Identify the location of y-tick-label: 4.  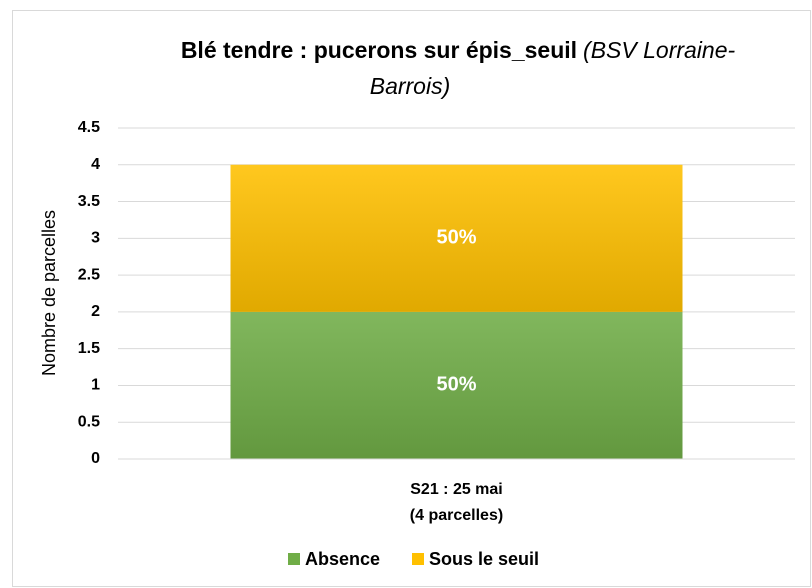
(95, 164).